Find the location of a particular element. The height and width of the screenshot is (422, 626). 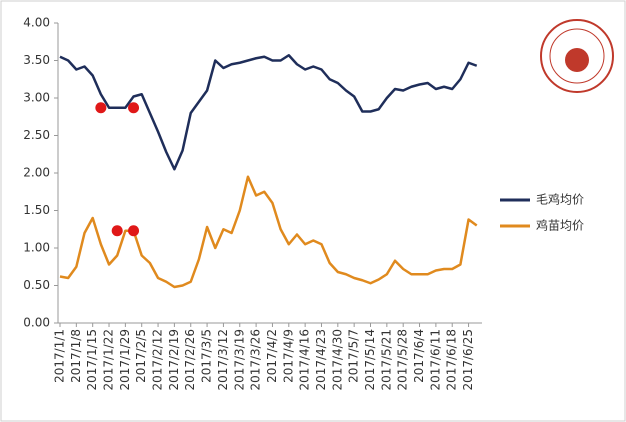

x-tick-label: 2017/6/25 is located at coordinates (468, 360).